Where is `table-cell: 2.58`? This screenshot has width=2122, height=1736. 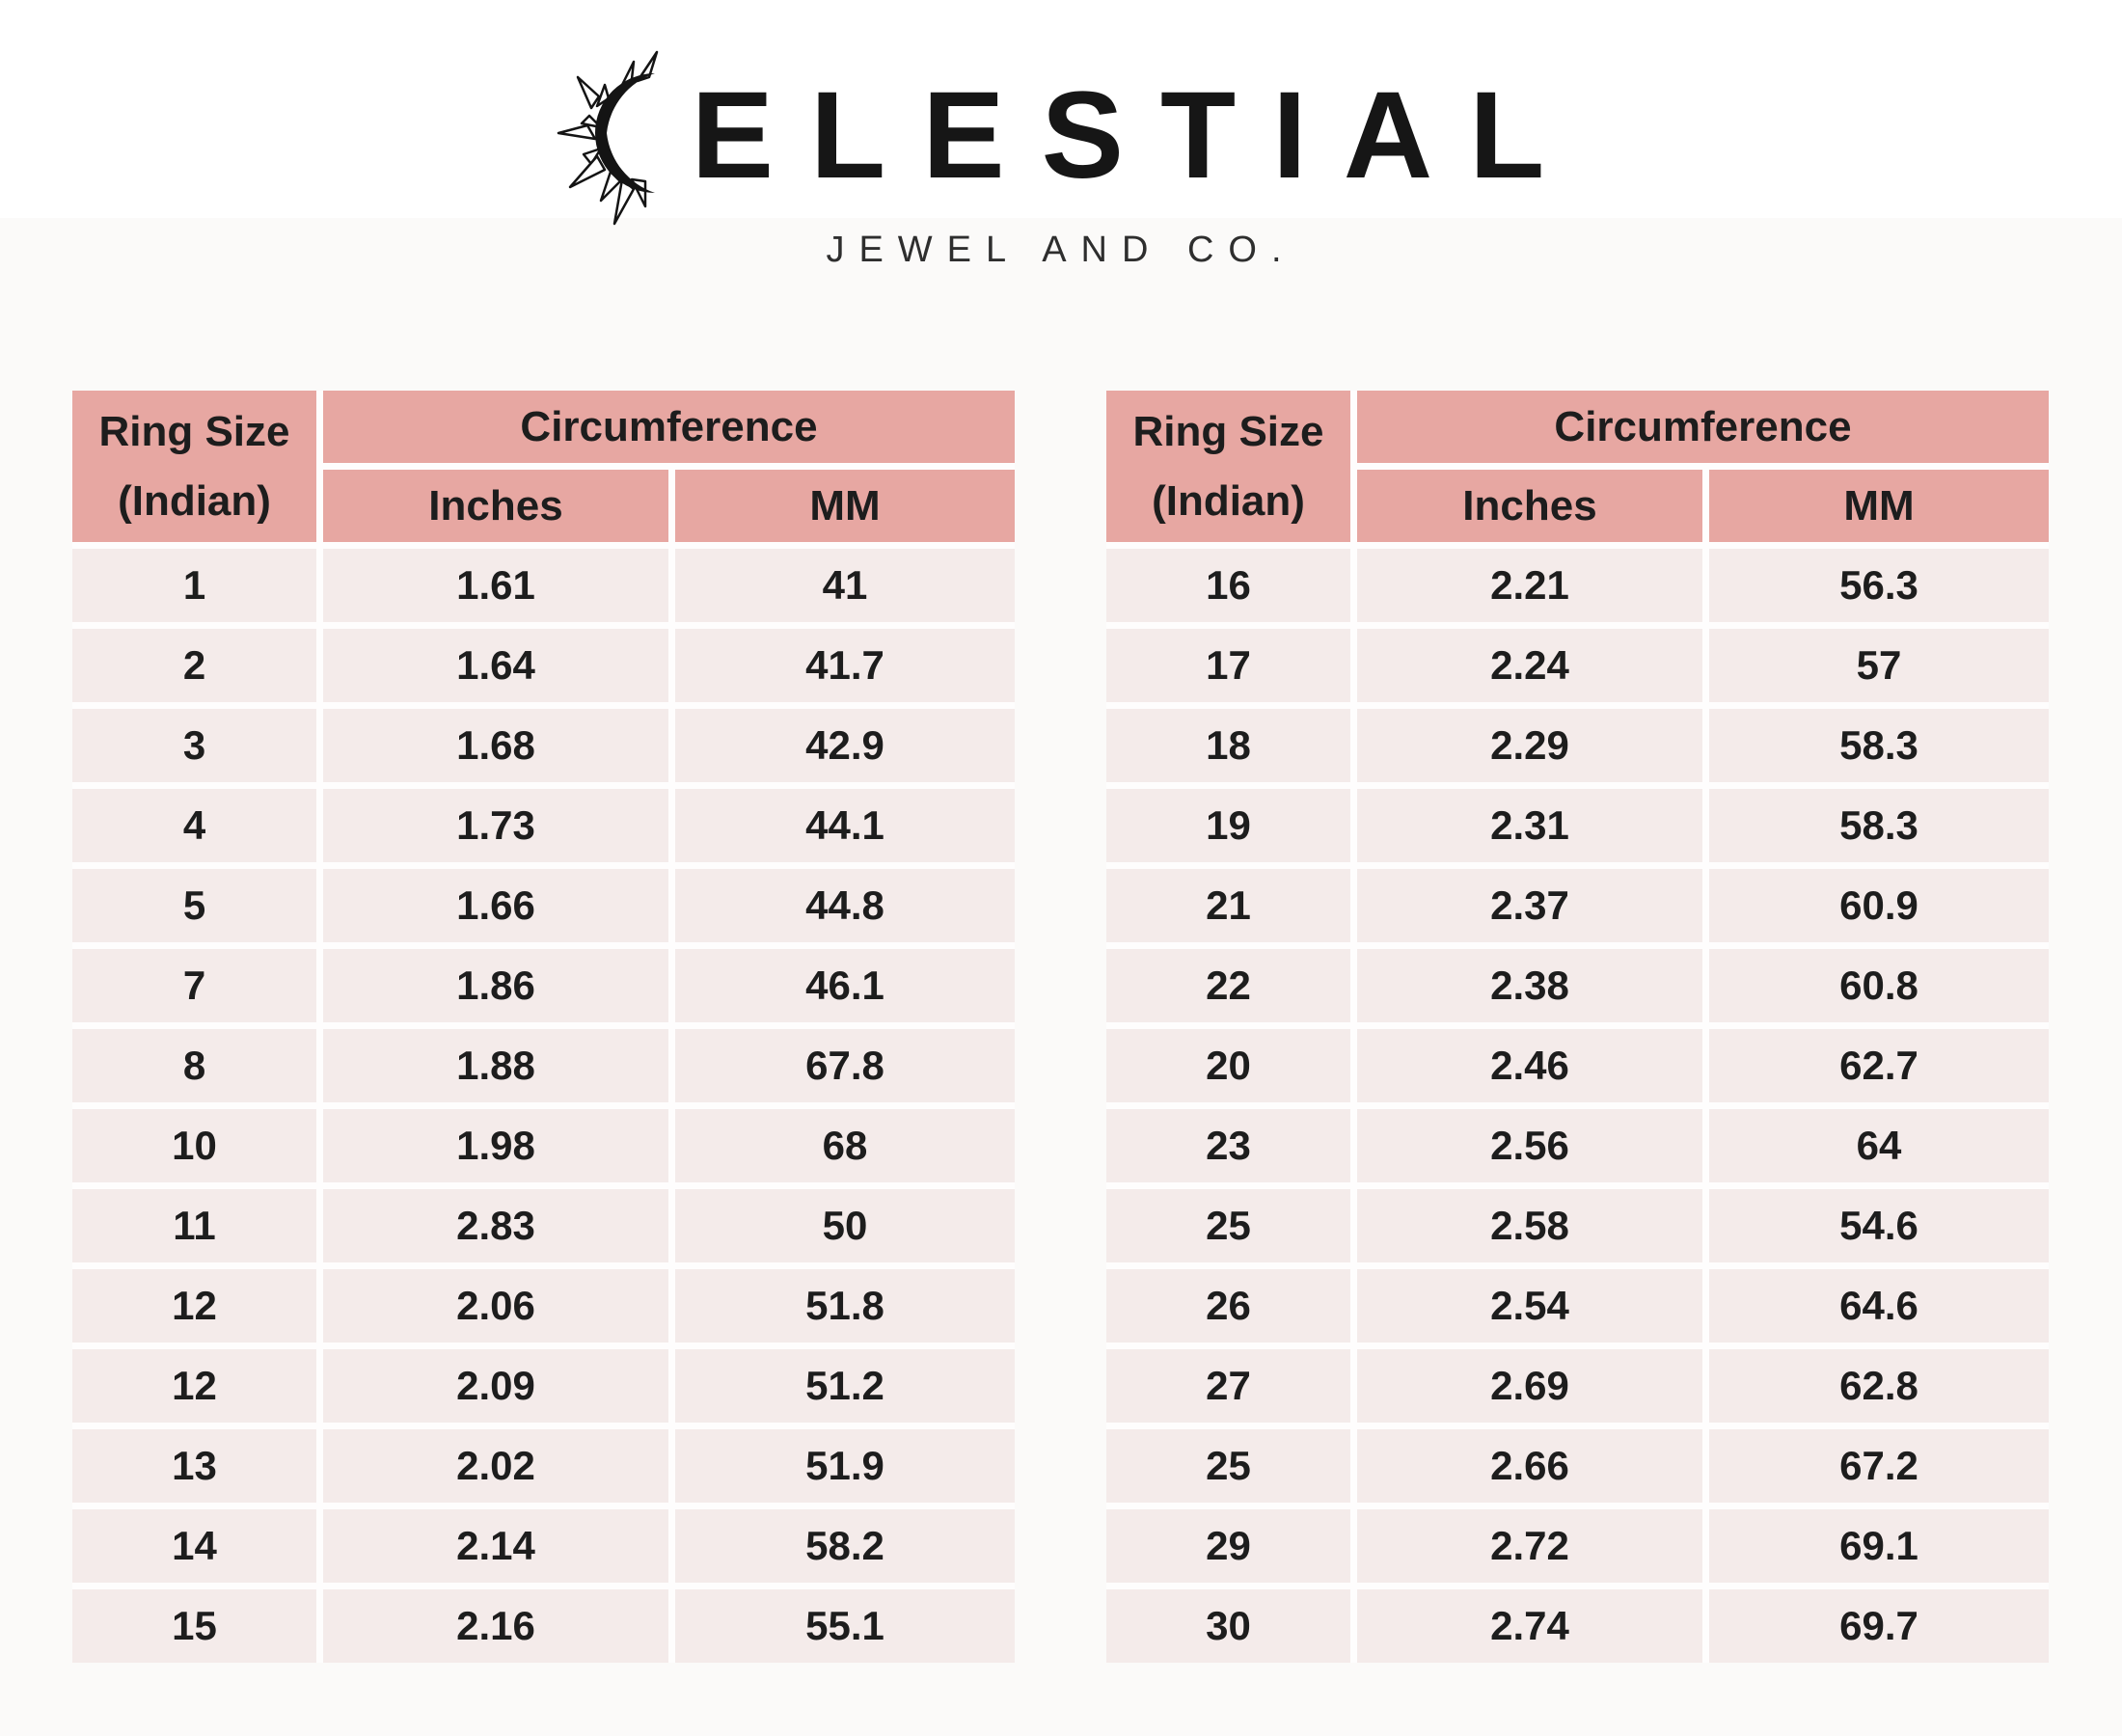 table-cell: 2.58 is located at coordinates (1530, 1225).